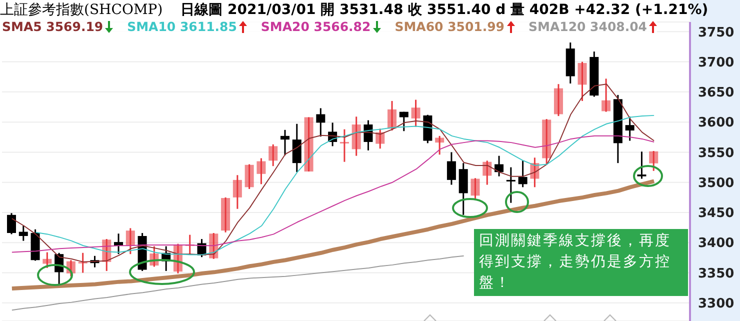 This screenshot has width=740, height=321. Describe the element at coordinates (588, 26) in the screenshot. I see `text: SMA120 3408.04` at that location.